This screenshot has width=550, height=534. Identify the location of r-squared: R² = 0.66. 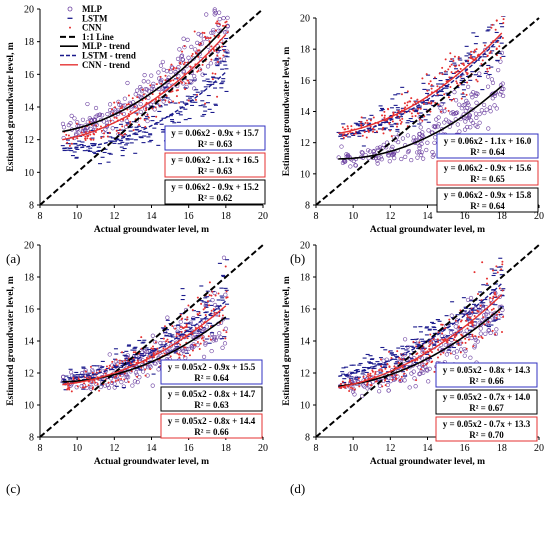
(486, 381).